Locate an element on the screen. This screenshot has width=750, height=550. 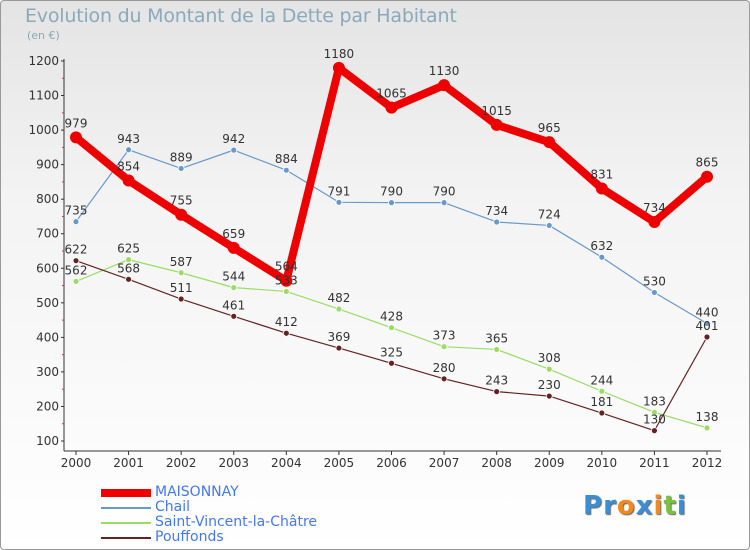
data-label: 530 is located at coordinates (654, 281).